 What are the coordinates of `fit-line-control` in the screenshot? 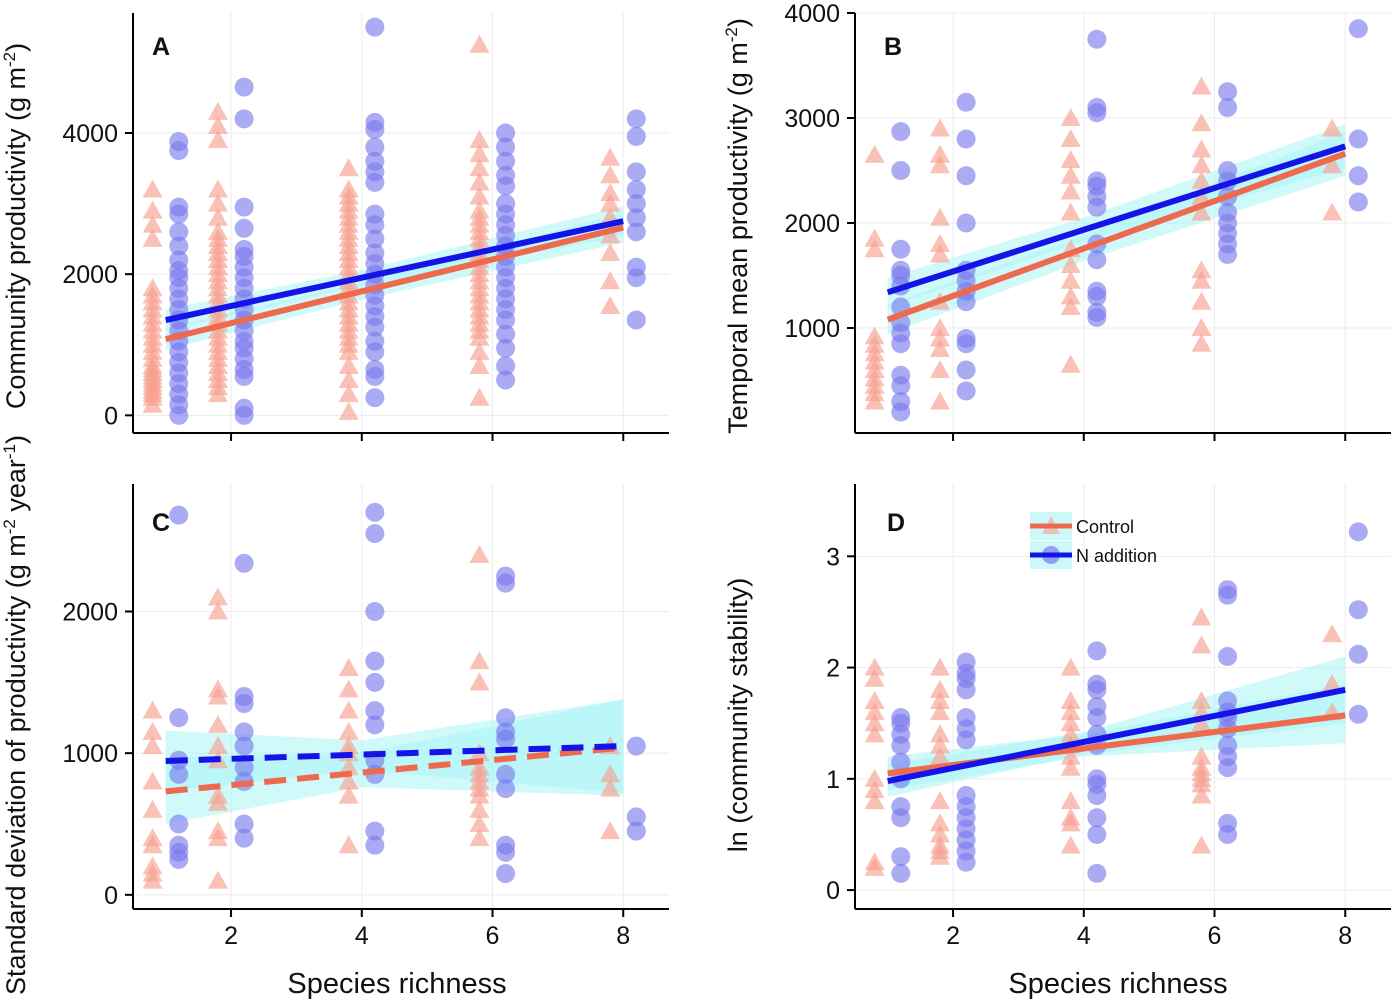 It's located at (1116, 236).